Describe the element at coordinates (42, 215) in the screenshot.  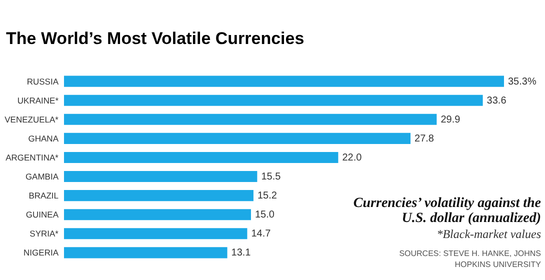
I see `y-tick-label: GUINEA` at that location.